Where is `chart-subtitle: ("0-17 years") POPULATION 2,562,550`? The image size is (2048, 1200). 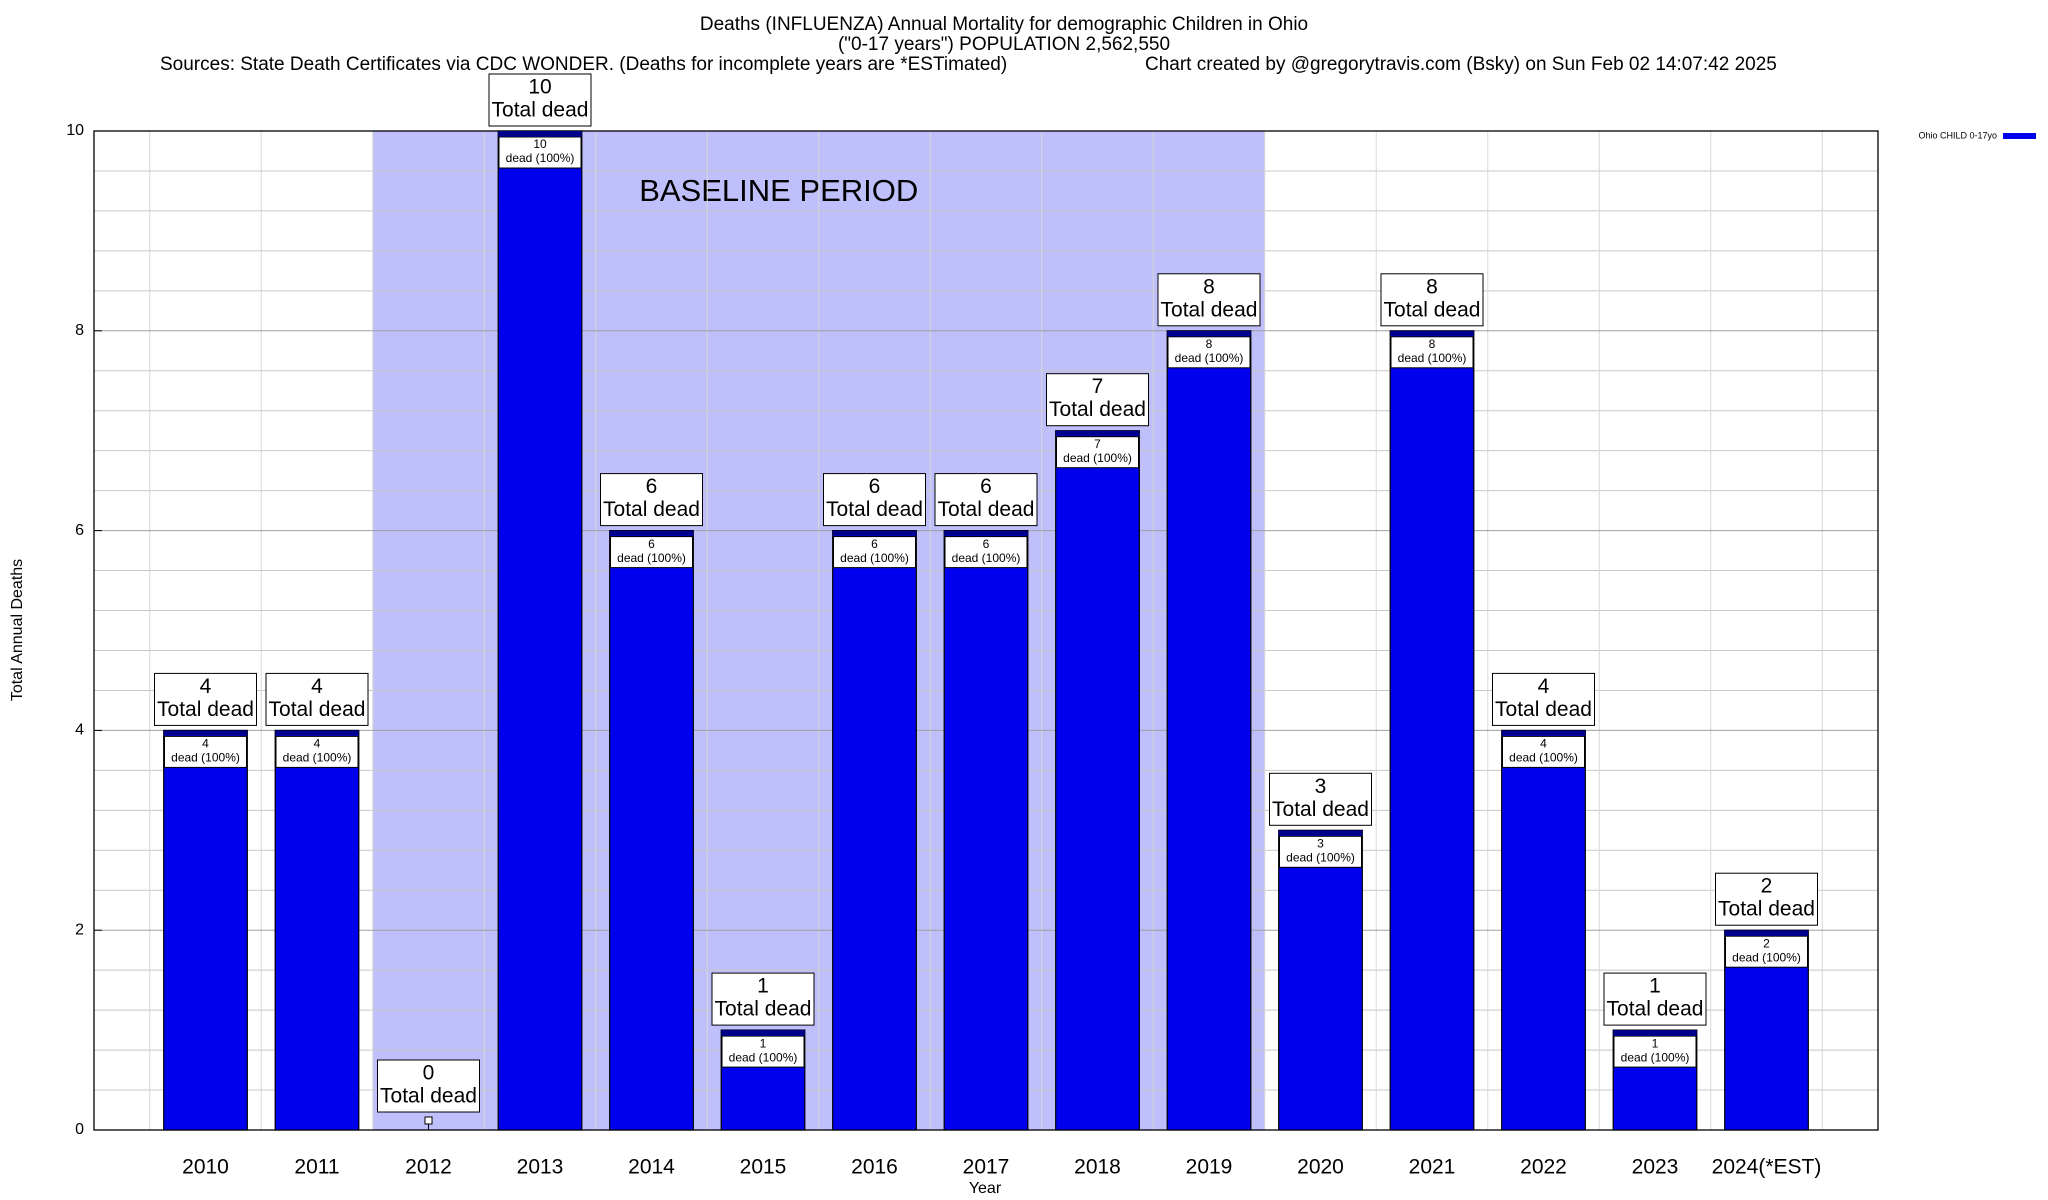
chart-subtitle: ("0-17 years") POPULATION 2,562,550 is located at coordinates (1004, 44).